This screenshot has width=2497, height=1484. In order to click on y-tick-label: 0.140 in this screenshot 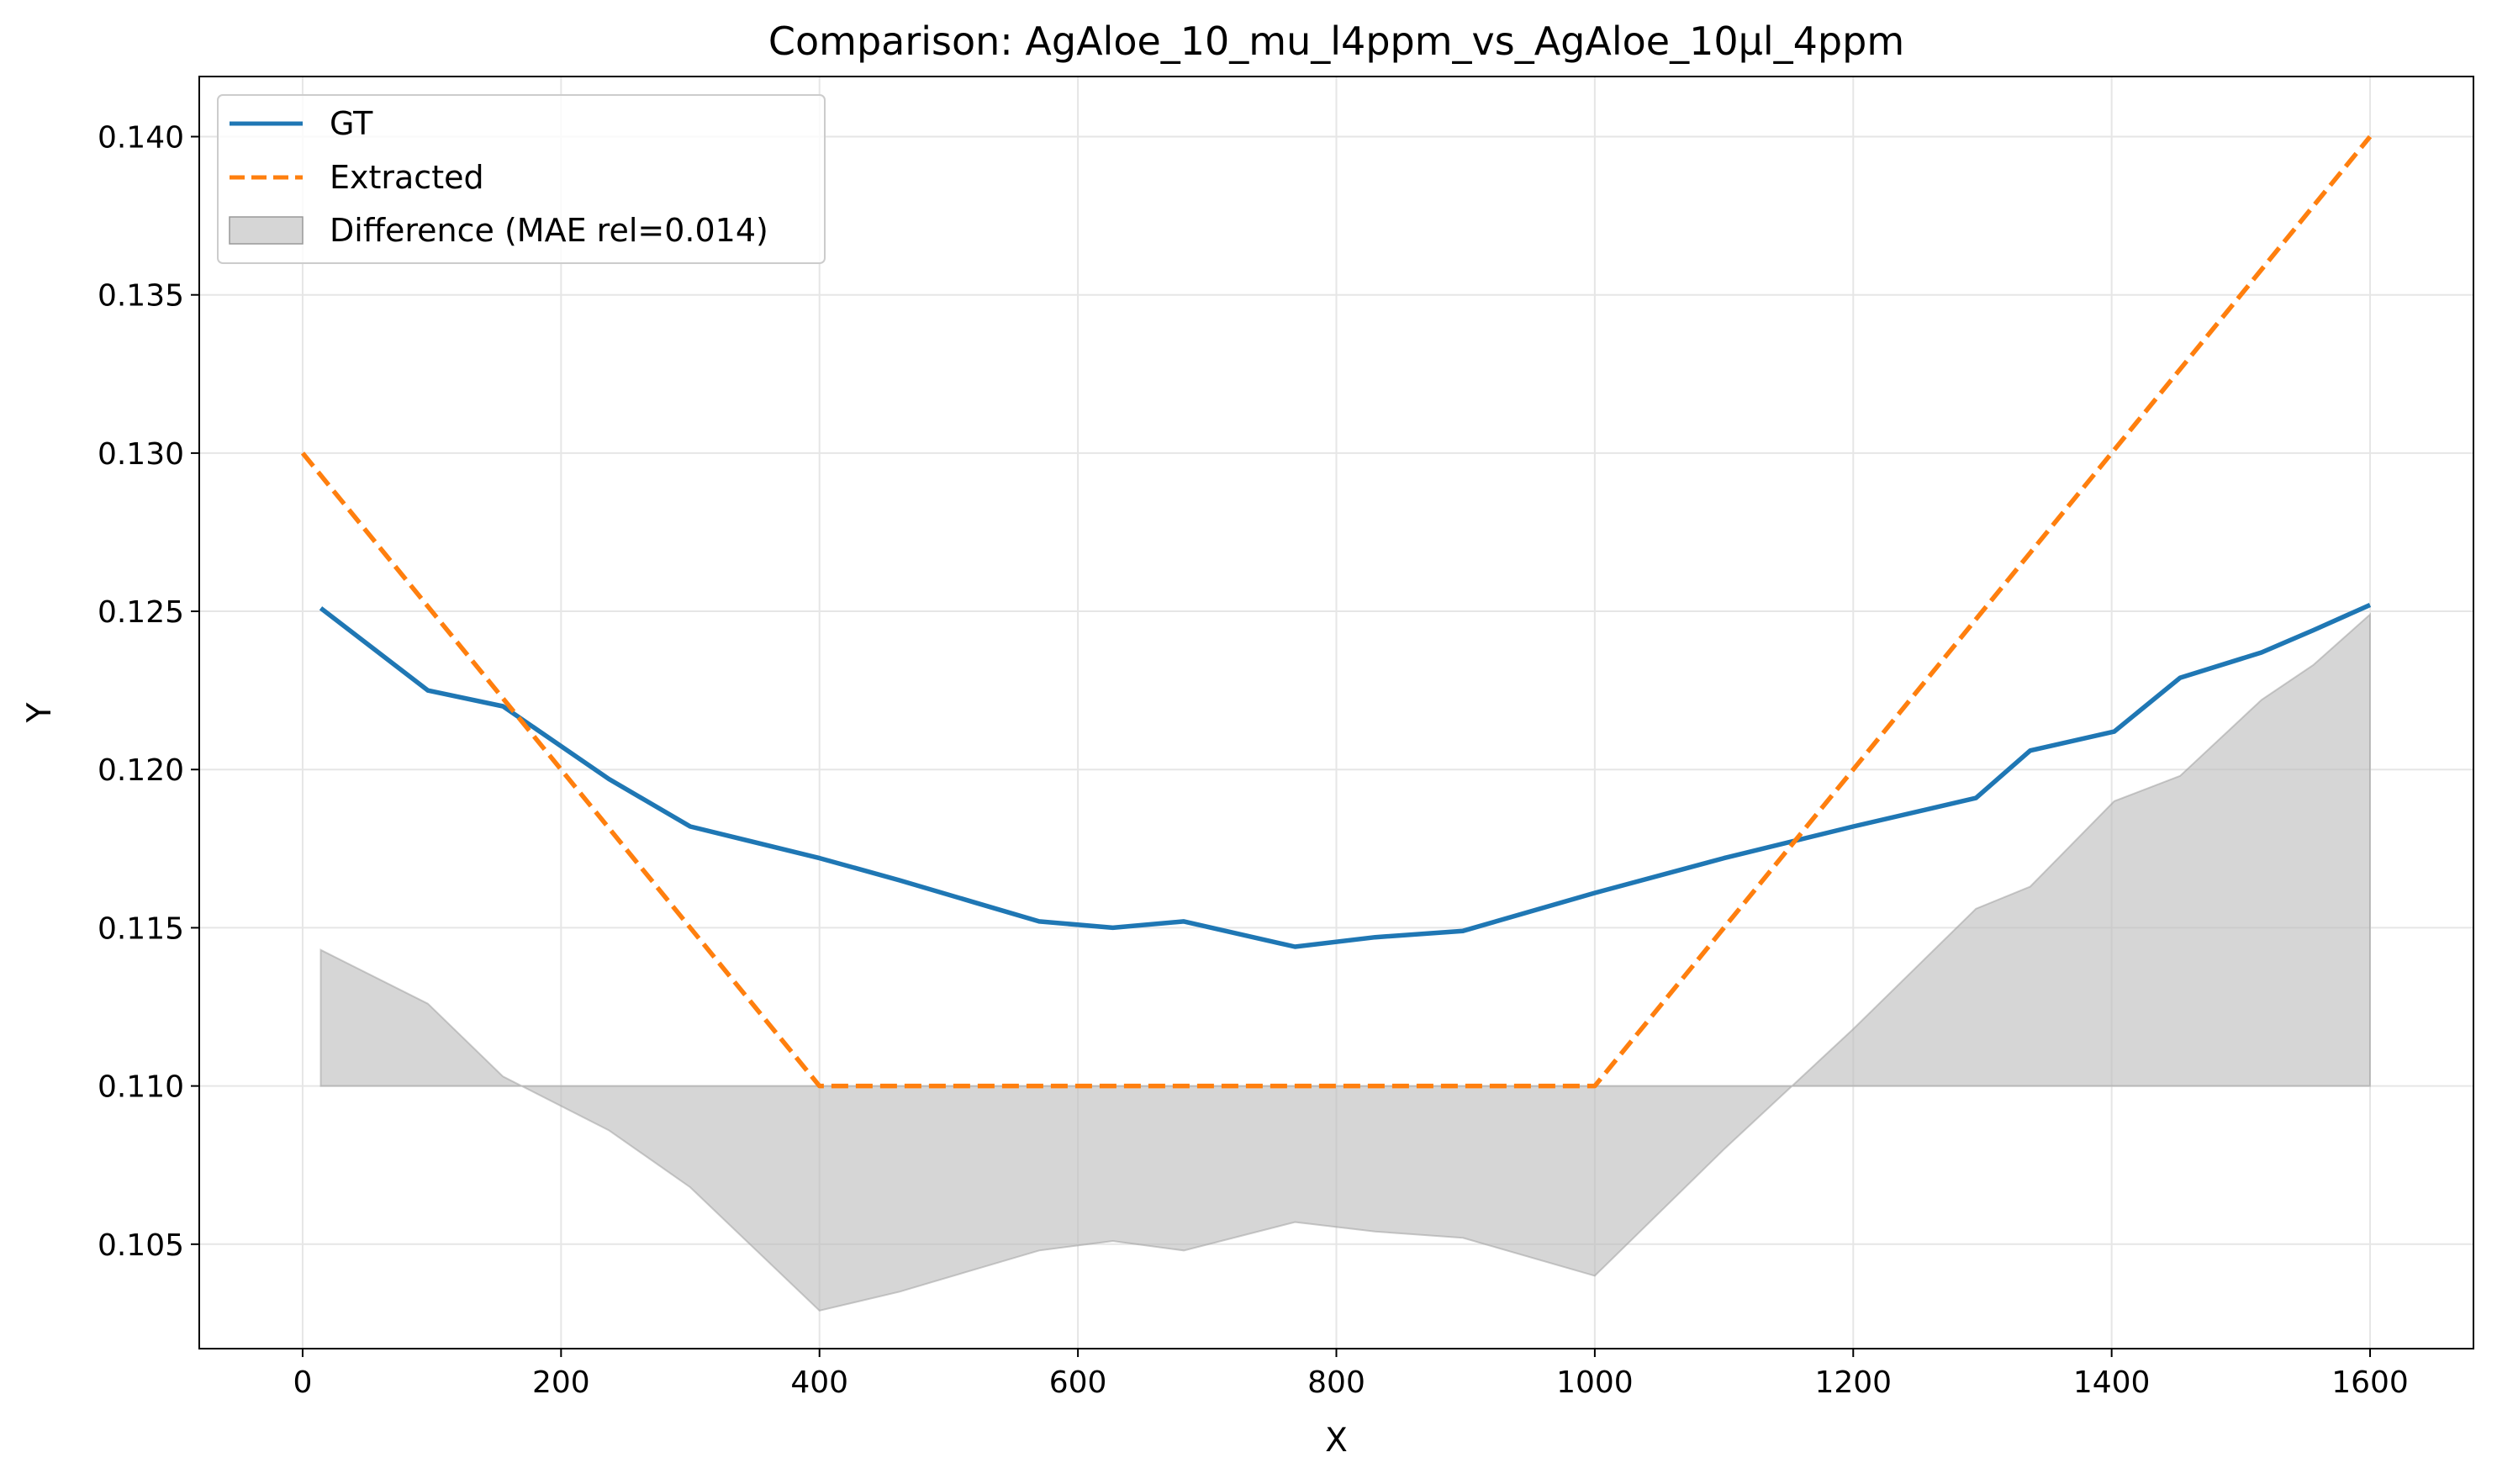, I will do `click(141, 138)`.